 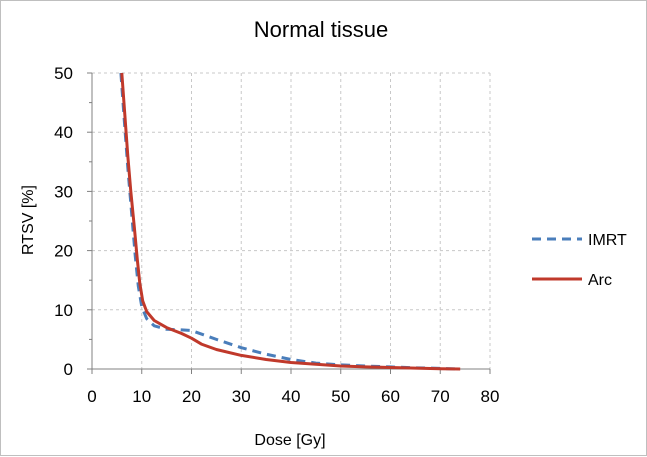 What do you see at coordinates (340, 396) in the screenshot?
I see `x-tick-label: 50` at bounding box center [340, 396].